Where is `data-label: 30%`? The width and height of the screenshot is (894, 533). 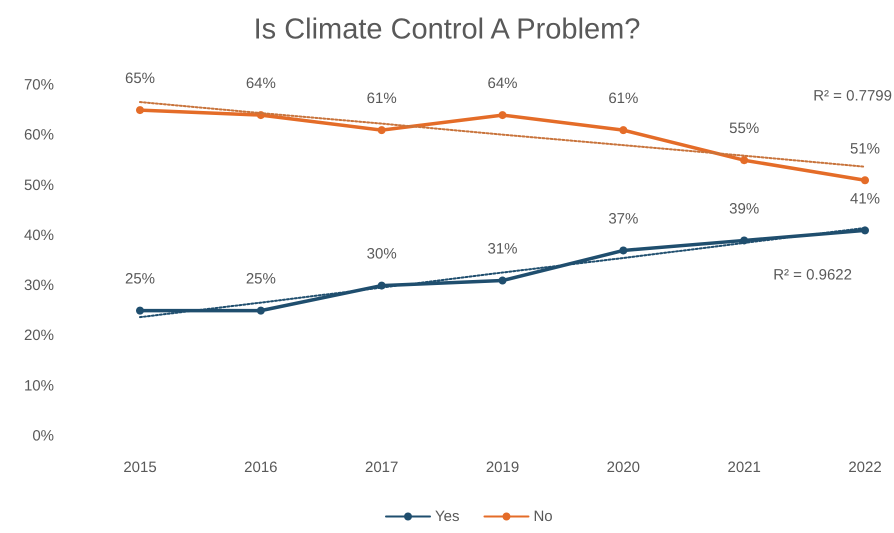
data-label: 30% is located at coordinates (381, 254).